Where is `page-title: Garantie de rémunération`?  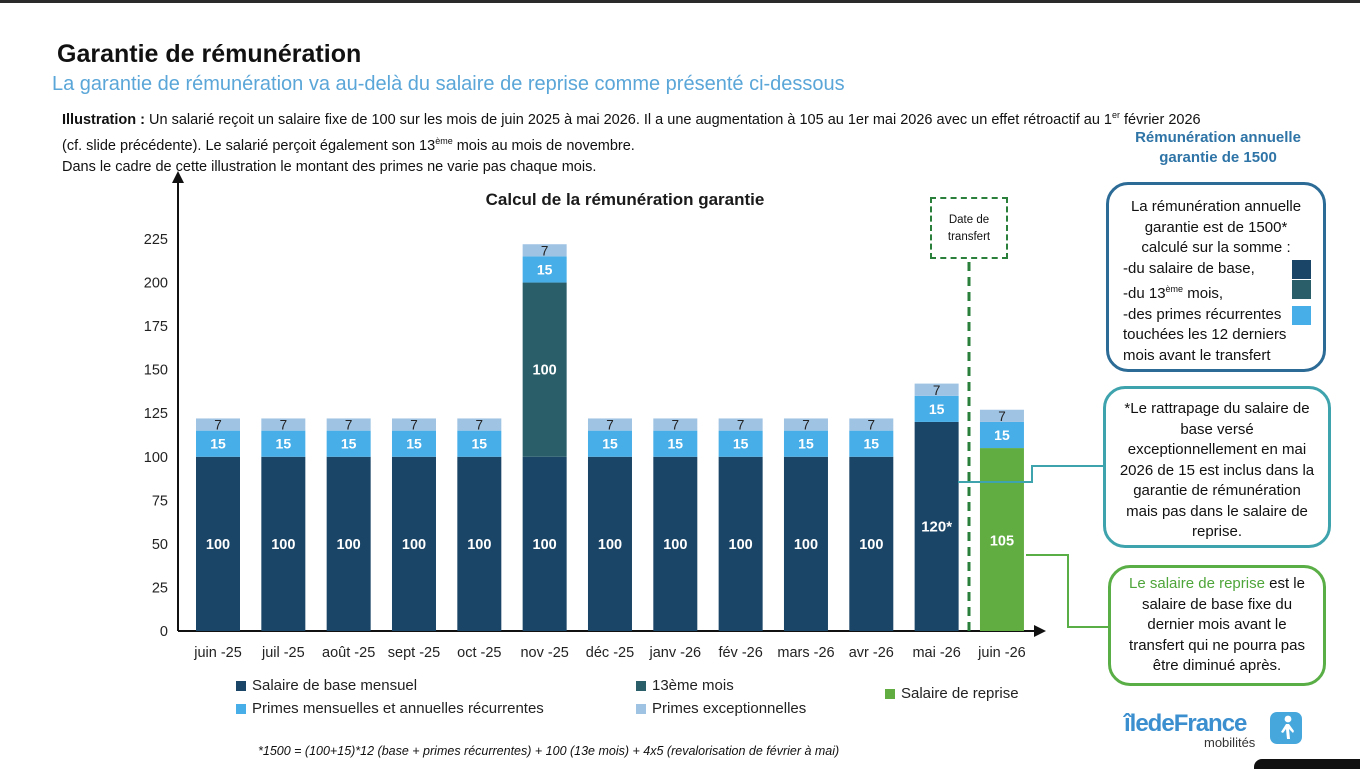
page-title: Garantie de rémunération is located at coordinates (209, 54).